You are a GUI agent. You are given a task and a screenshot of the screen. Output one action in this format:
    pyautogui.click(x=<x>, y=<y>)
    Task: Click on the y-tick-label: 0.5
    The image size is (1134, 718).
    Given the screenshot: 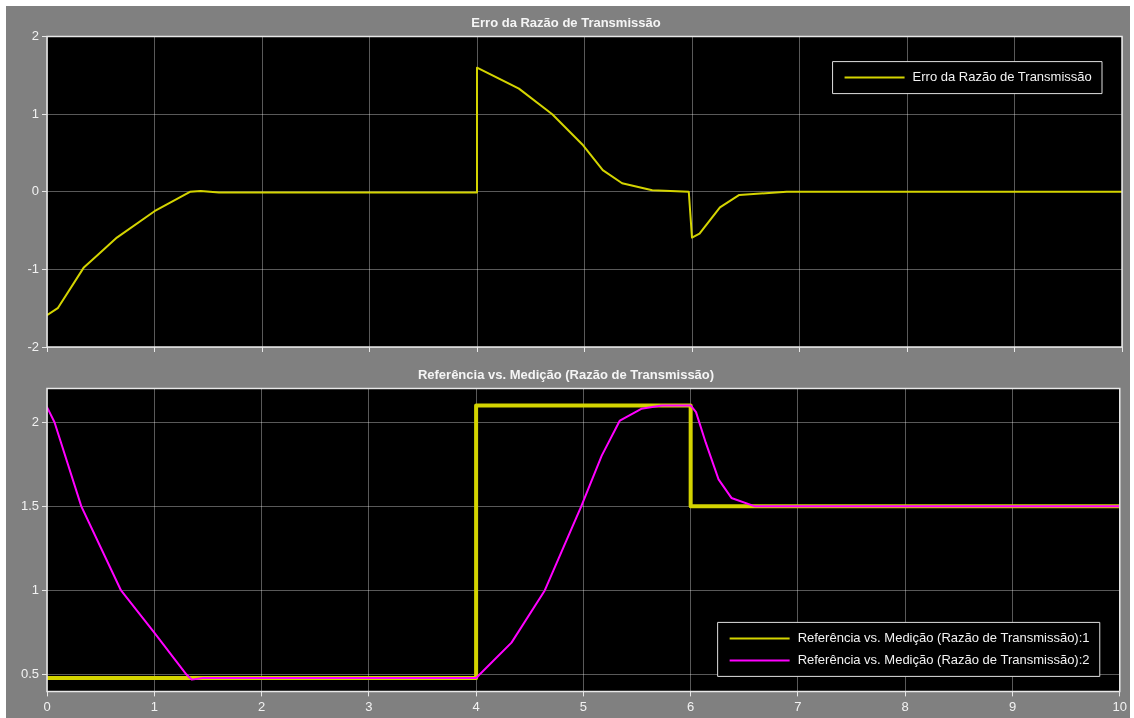 What is the action you would take?
    pyautogui.click(x=29, y=674)
    